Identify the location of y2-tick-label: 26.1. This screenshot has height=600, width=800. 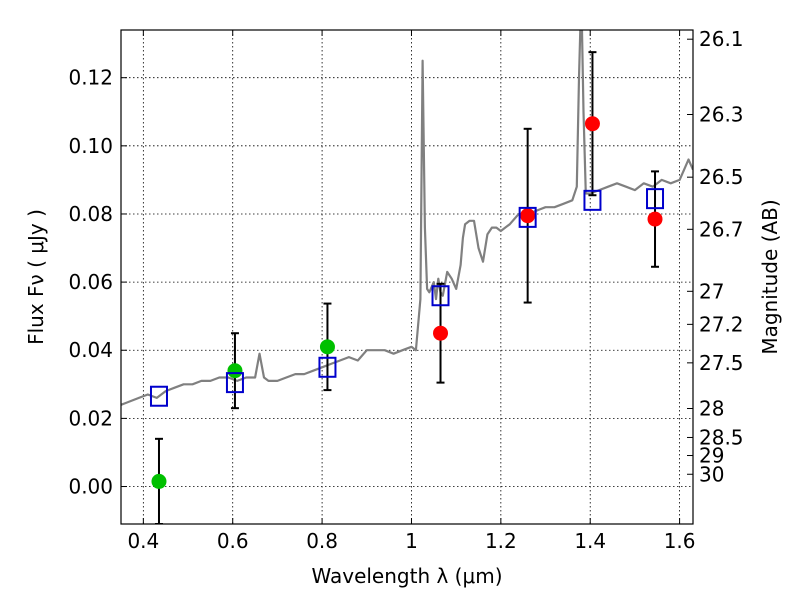
(721, 39).